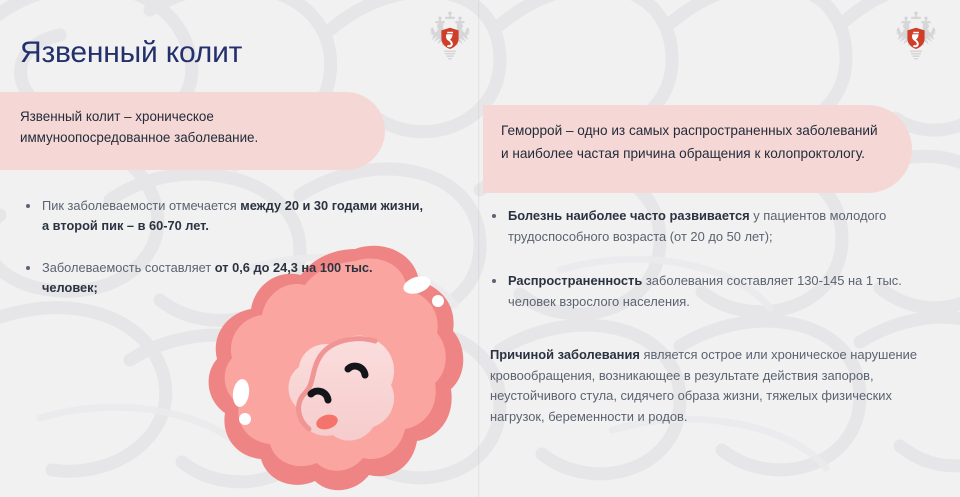 Image resolution: width=960 pixels, height=497 pixels. Describe the element at coordinates (450, 35) in the screenshot. I see `ministry-of-health-emblem-left` at that location.